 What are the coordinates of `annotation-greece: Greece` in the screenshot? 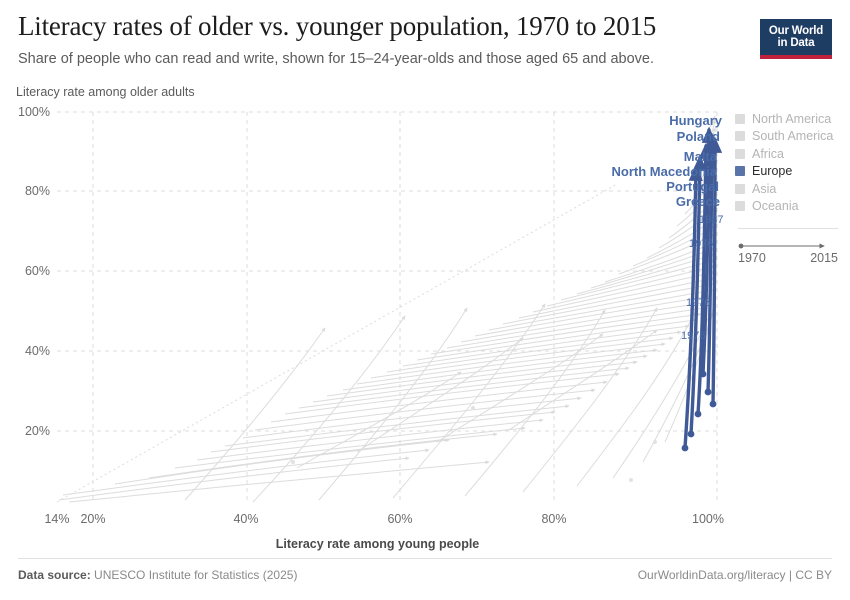 It's located at (697, 201).